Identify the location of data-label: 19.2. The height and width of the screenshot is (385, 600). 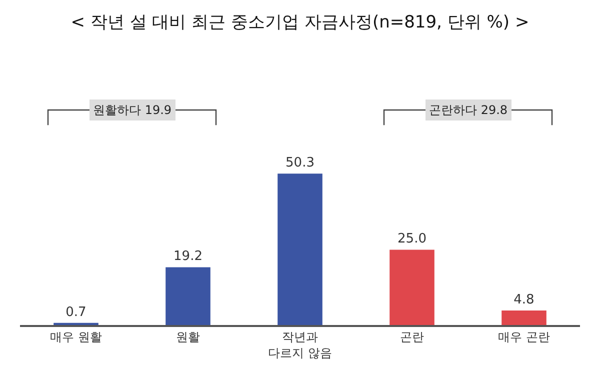
(188, 256).